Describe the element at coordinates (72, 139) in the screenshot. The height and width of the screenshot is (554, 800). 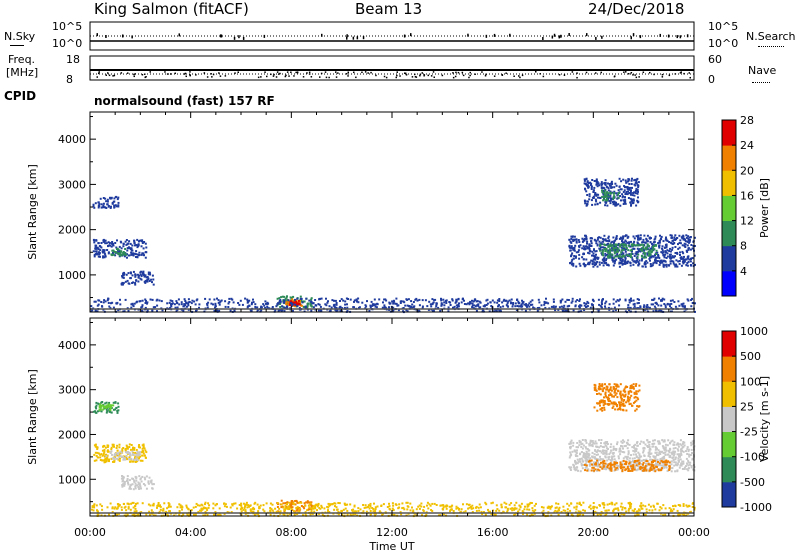
I see `power-ytick-label: 4000` at that location.